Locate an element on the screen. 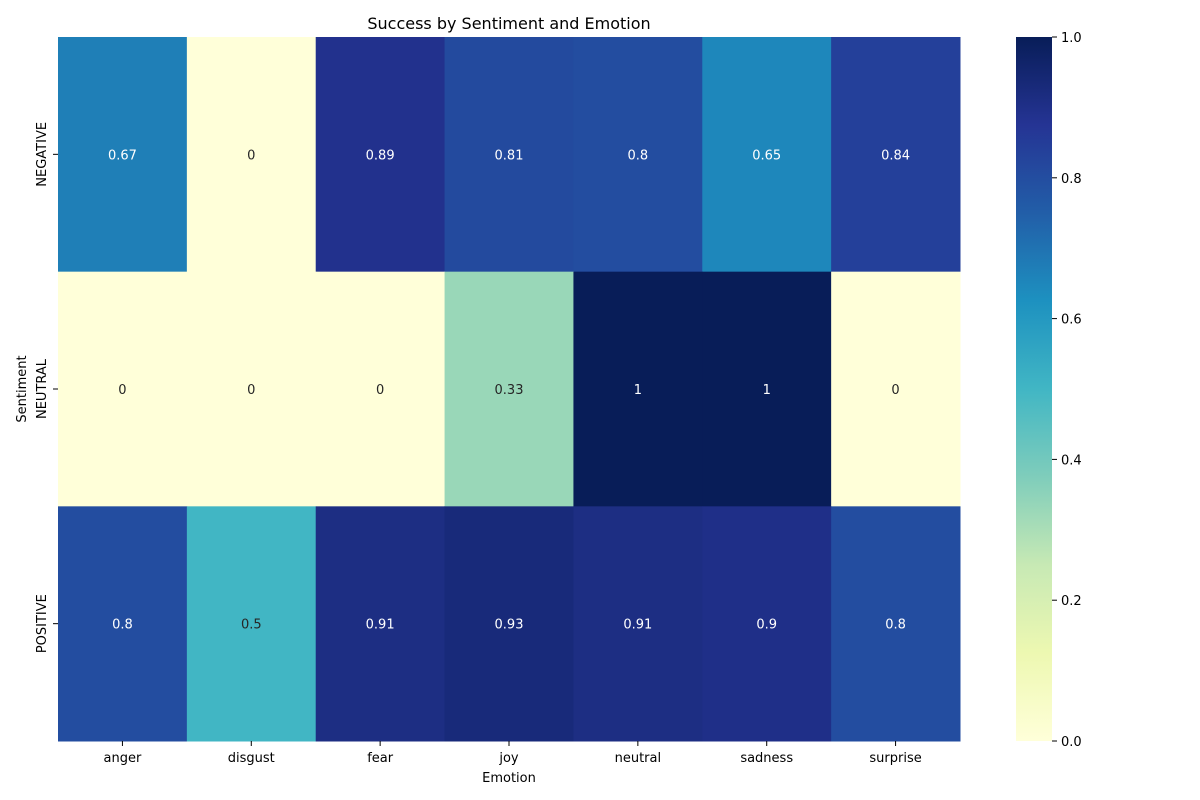 The image size is (1200, 800). cell-value-label: 0.5 is located at coordinates (251, 625).